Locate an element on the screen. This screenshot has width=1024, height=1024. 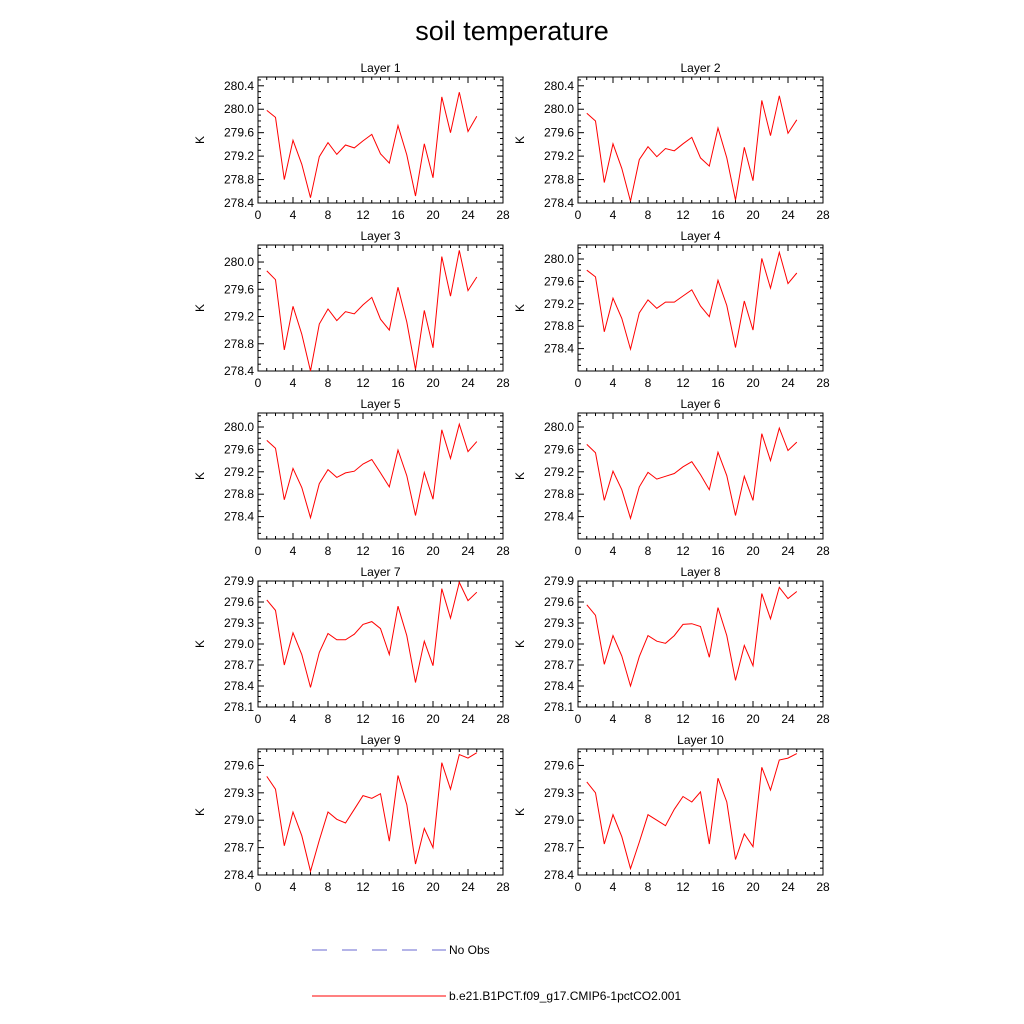
panel-title: Layer 1 is located at coordinates (380, 68).